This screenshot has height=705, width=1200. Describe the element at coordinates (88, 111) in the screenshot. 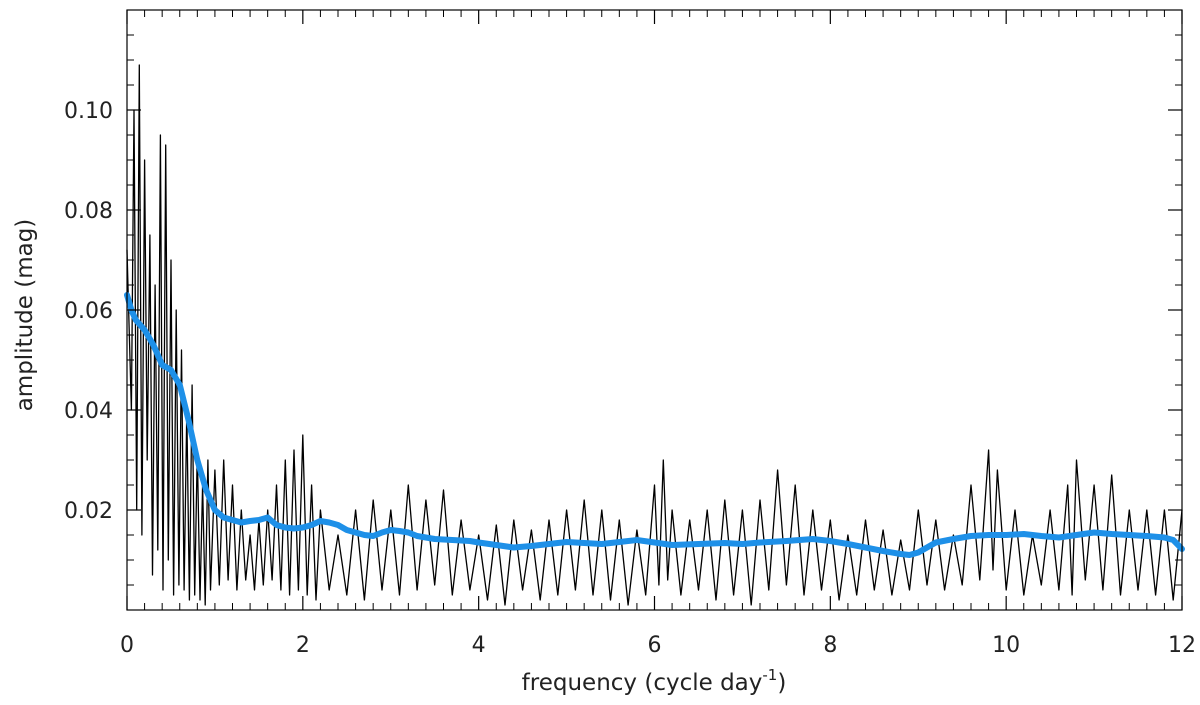

I see `y-tick-label: 0.10` at that location.